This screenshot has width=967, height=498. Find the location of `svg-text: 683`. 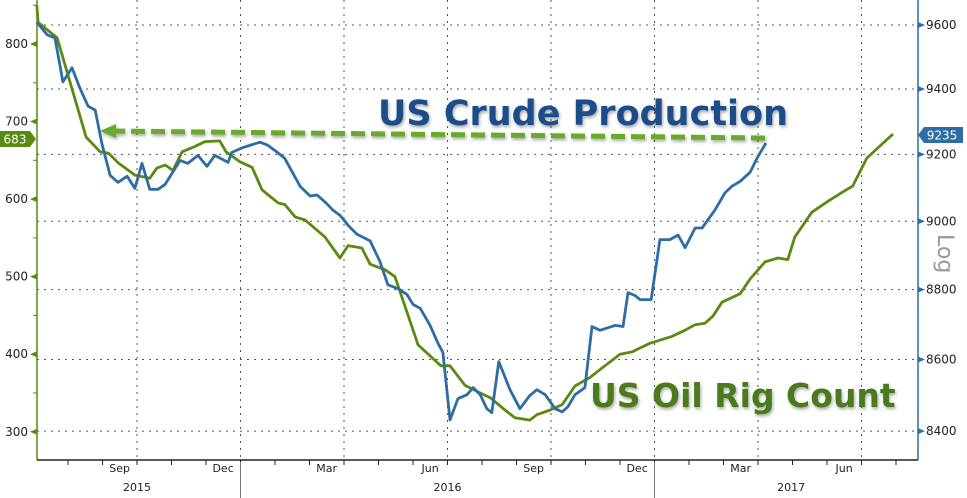

svg-text: 683 is located at coordinates (15, 140).